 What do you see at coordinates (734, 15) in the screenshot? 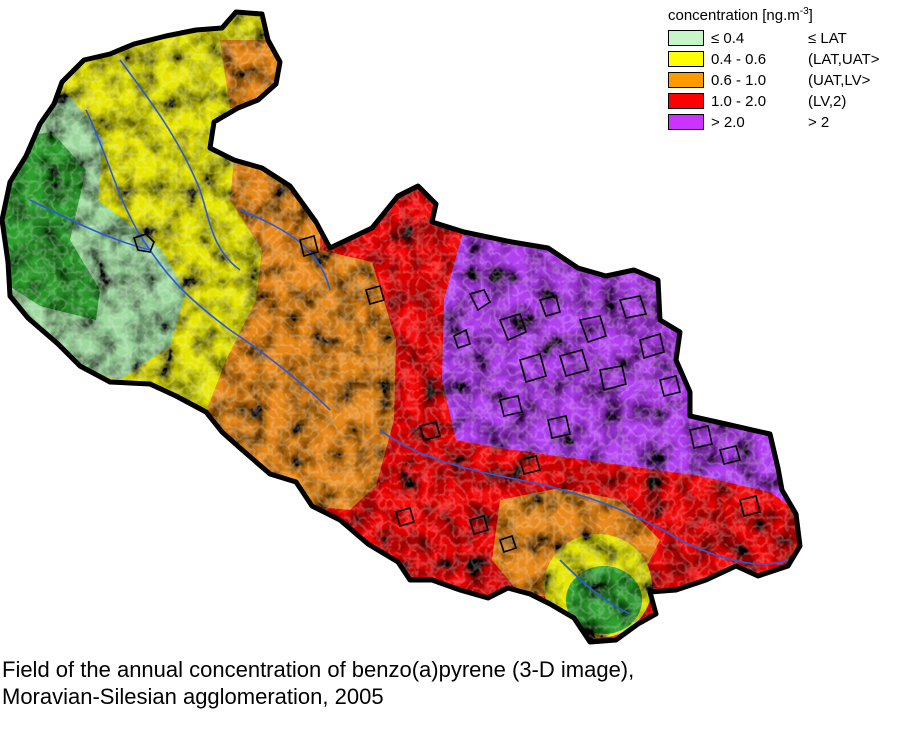
I see `legend-title-prefix: concentration [ng.m` at bounding box center [734, 15].